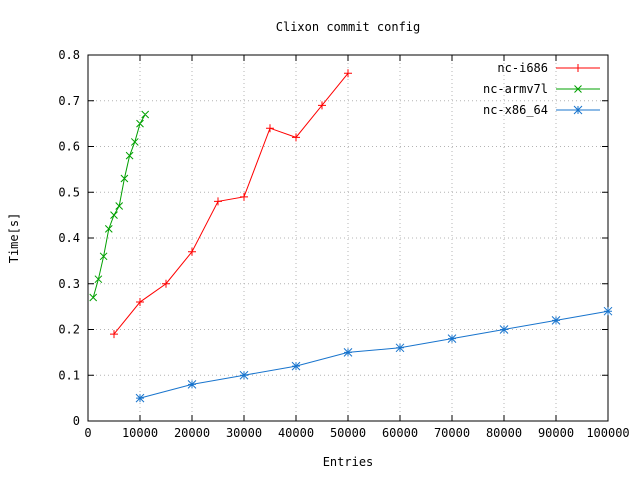 This screenshot has height=480, width=640. I want to click on x-tick-label: 30000, so click(244, 433).